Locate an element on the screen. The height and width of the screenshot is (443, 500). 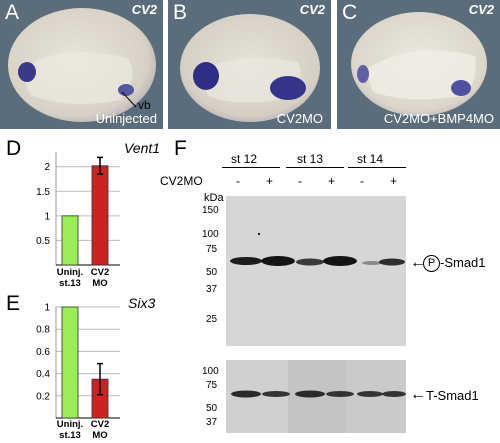
lane-sign-6: + is located at coordinates (394, 181).